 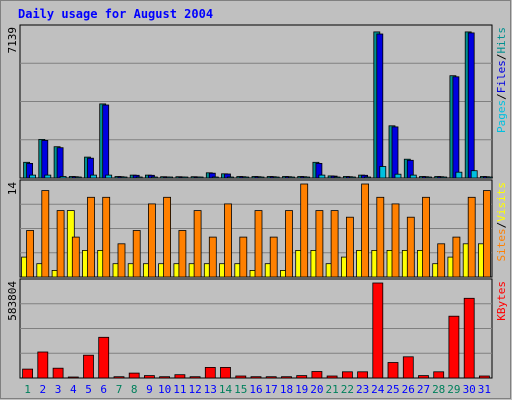 What do you see at coordinates (226, 389) in the screenshot?
I see `x-tick-label-day-14: 14` at bounding box center [226, 389].